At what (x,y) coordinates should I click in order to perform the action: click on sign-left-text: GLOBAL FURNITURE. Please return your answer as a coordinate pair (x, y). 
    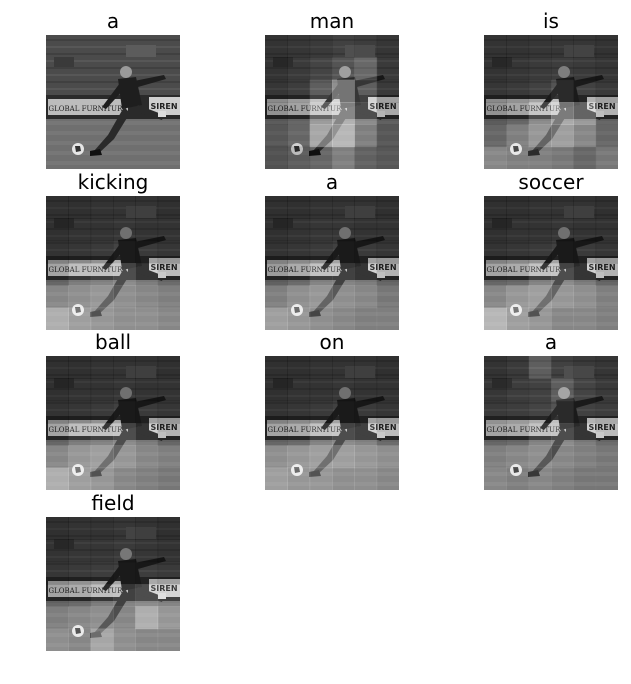
    Looking at the image, I should click on (526, 270).